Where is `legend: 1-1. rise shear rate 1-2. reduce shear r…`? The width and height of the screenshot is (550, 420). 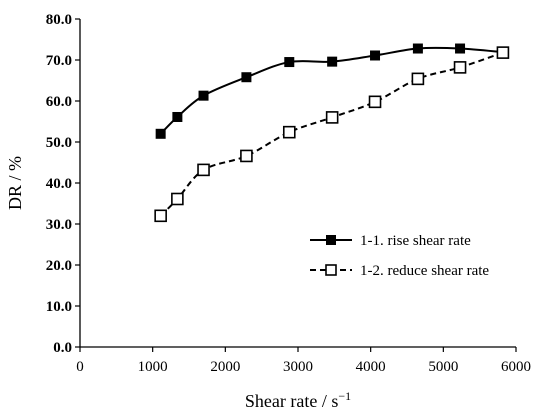
legend: 1-1. rise shear rate 1-2. reduce shear r… is located at coordinates (399, 256).